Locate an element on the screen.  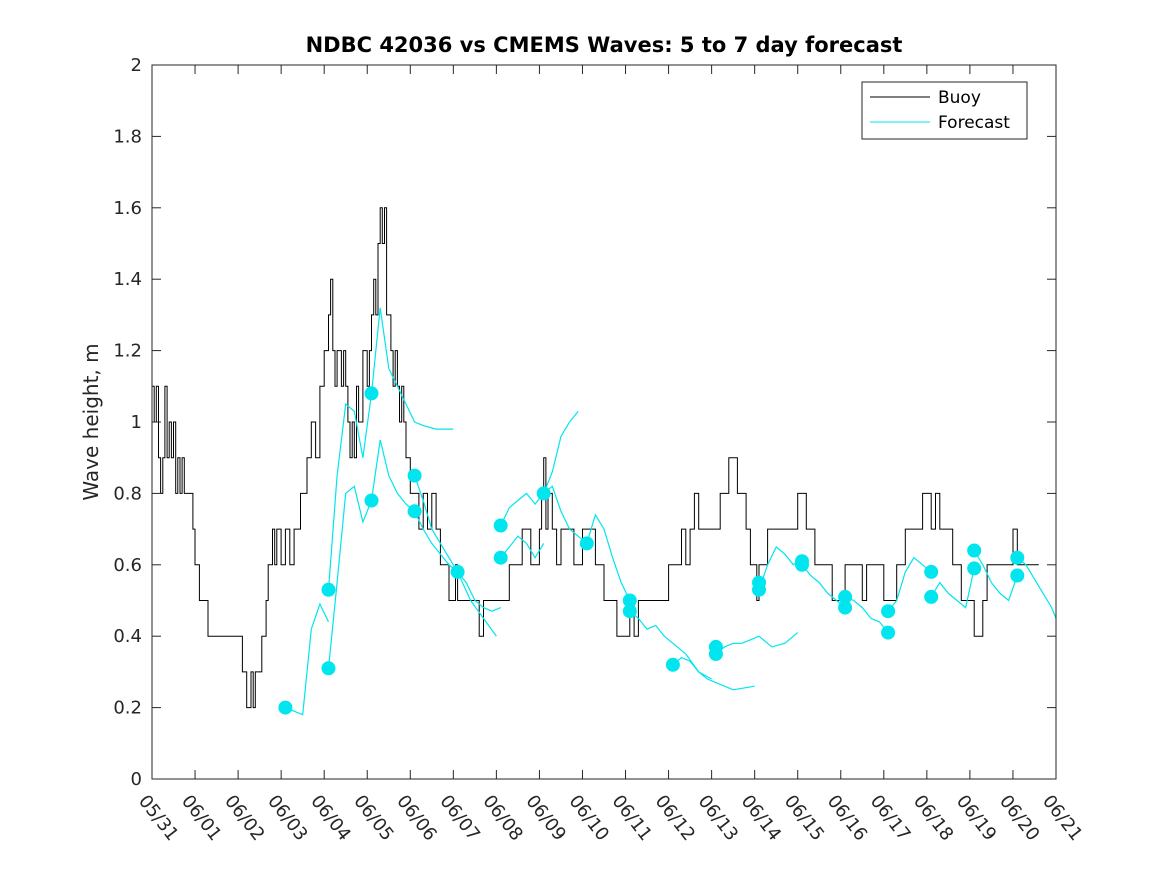
y-tick-label: 1 is located at coordinates (136, 422).